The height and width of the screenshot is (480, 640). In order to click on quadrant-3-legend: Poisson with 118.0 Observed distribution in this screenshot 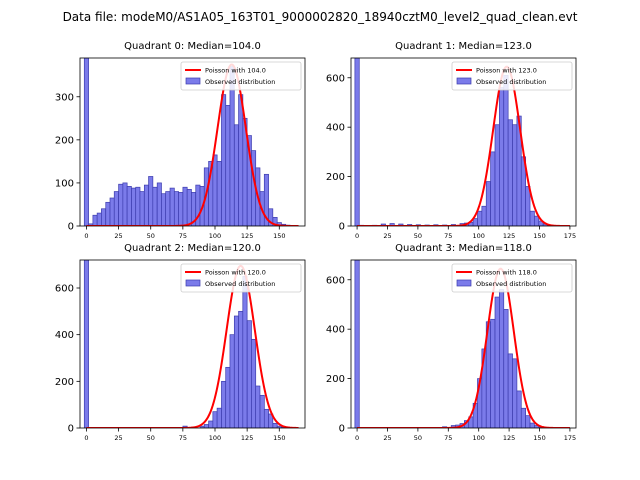, I will do `click(512, 278)`.